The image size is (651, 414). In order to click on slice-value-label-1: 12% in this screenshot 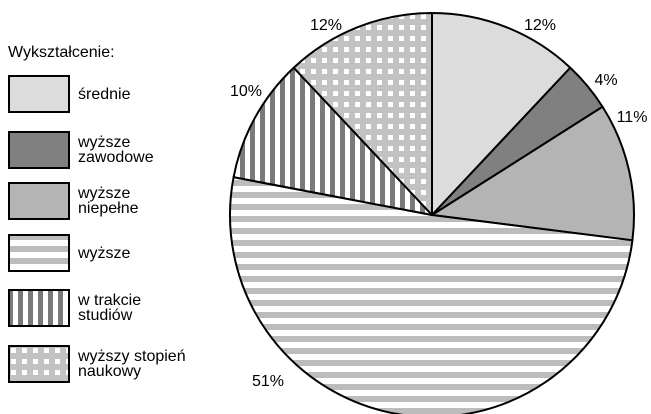, I will do `click(540, 25)`.